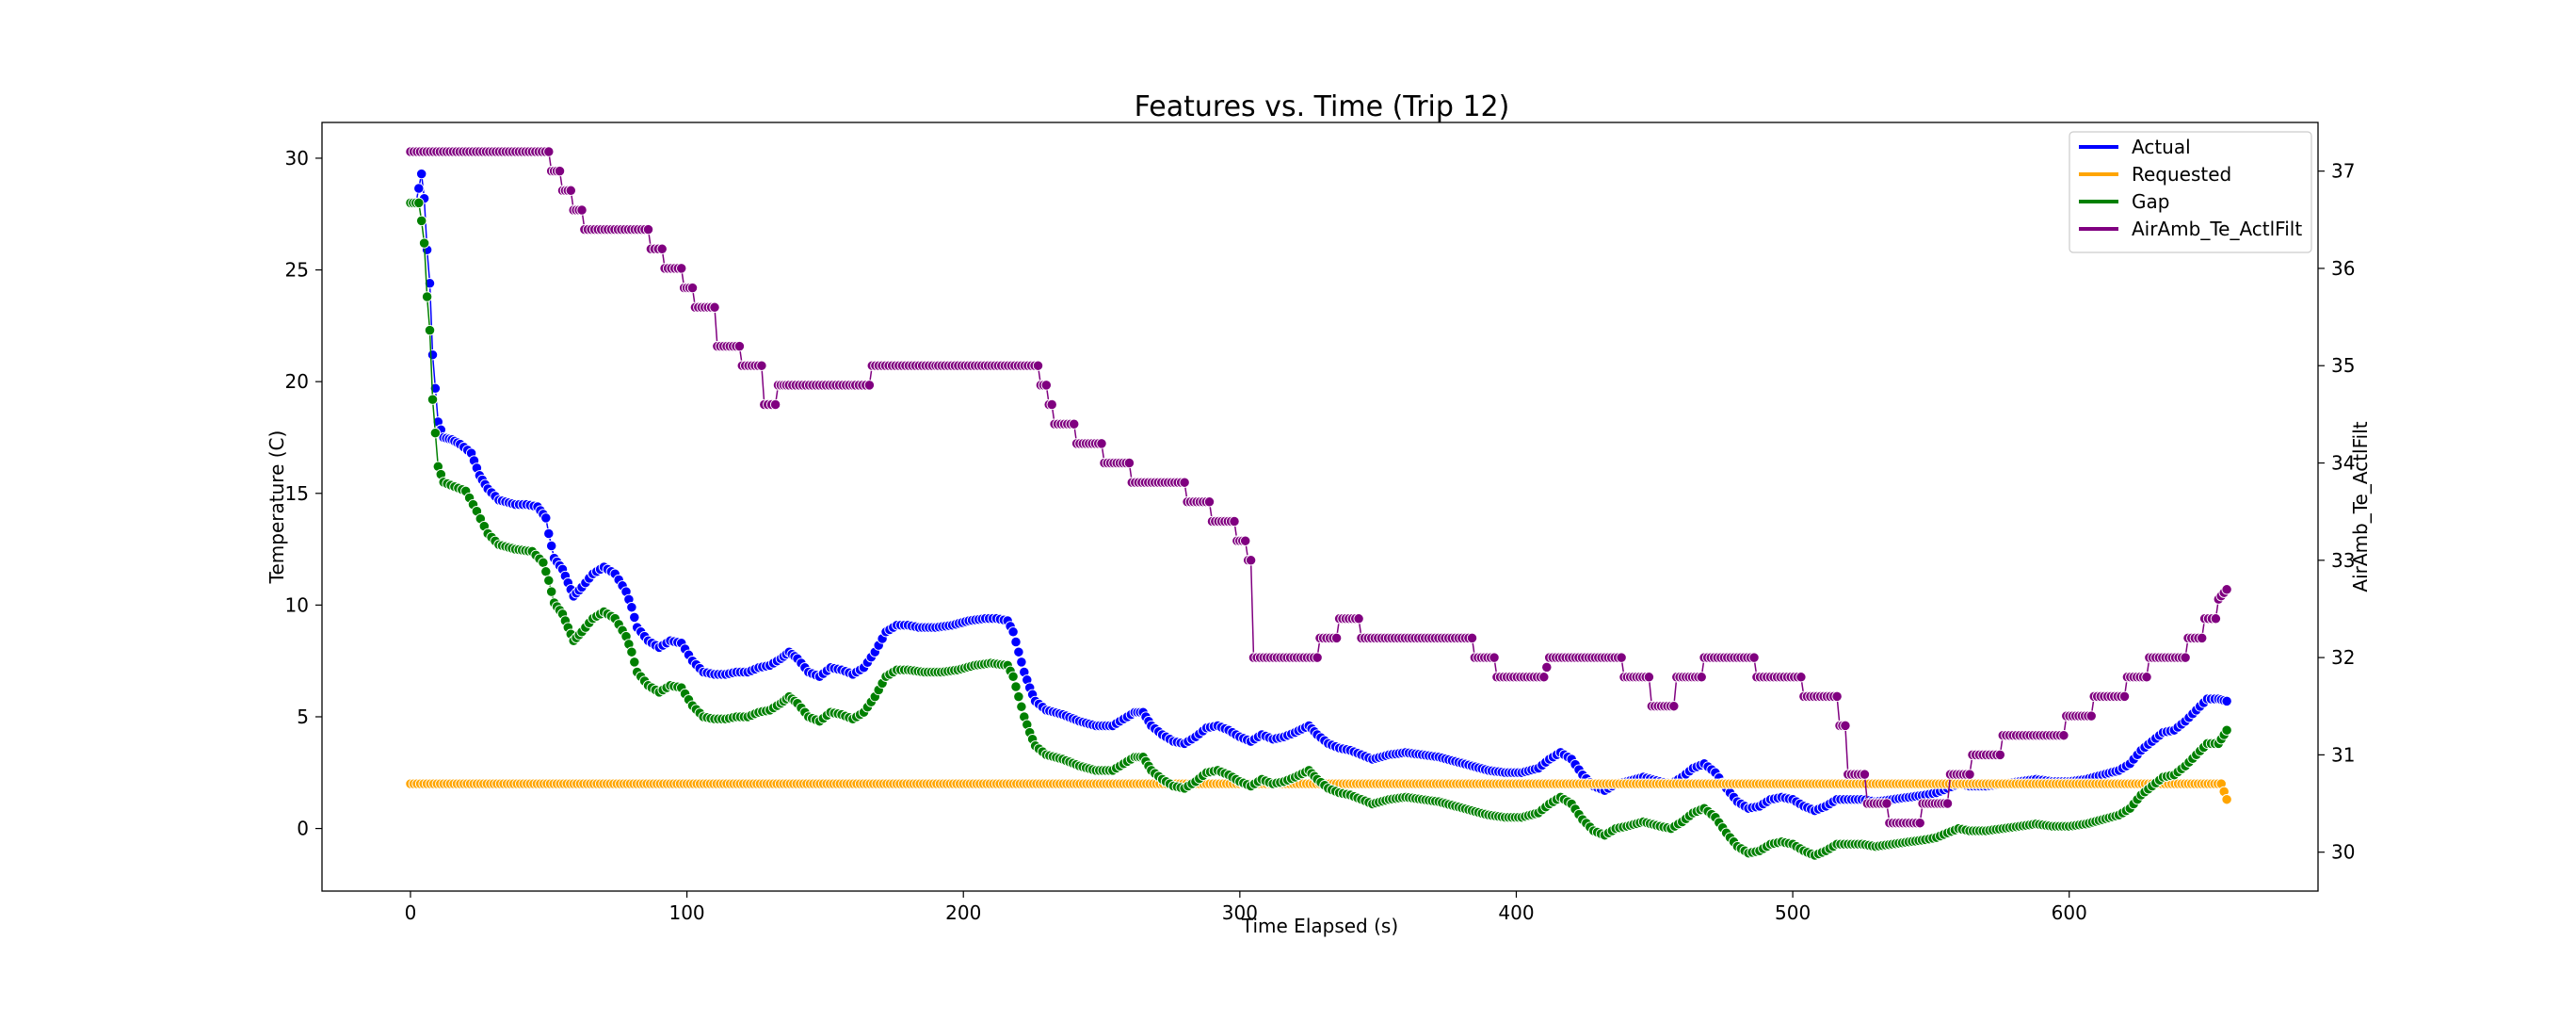 The width and height of the screenshot is (2576, 1022). What do you see at coordinates (411, 912) in the screenshot?
I see `x-tick-label: 0` at bounding box center [411, 912].